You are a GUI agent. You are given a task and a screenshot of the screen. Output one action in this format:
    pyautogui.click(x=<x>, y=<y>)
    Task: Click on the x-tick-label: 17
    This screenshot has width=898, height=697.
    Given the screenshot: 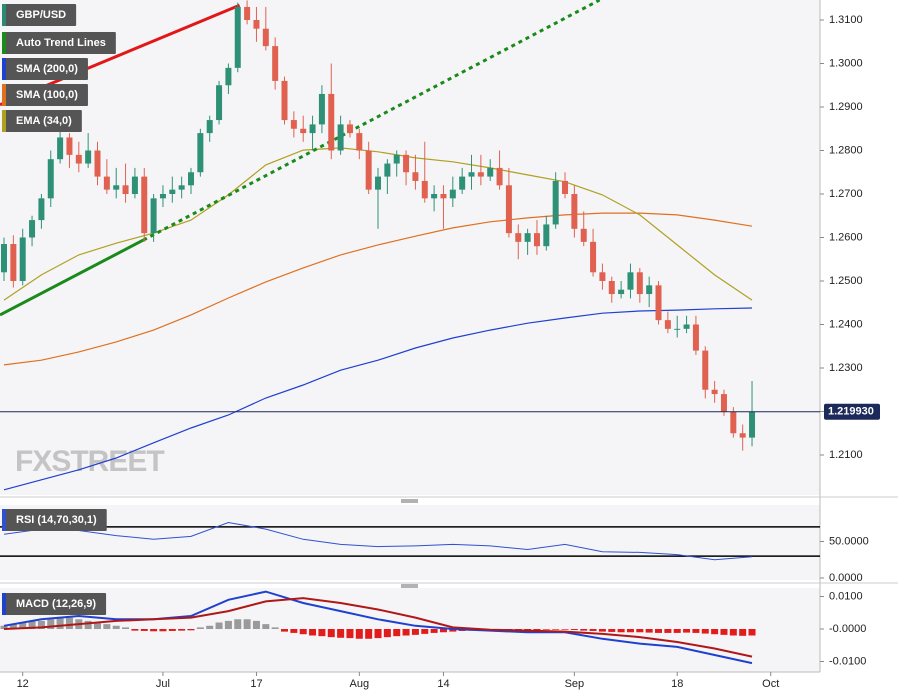 What is the action you would take?
    pyautogui.click(x=256, y=684)
    